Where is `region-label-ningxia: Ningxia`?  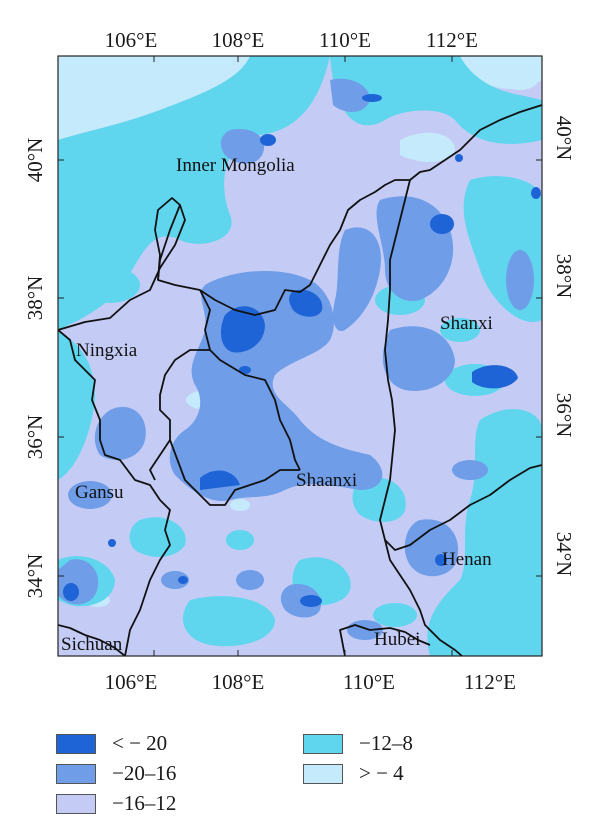 region-label-ningxia: Ningxia is located at coordinates (107, 350).